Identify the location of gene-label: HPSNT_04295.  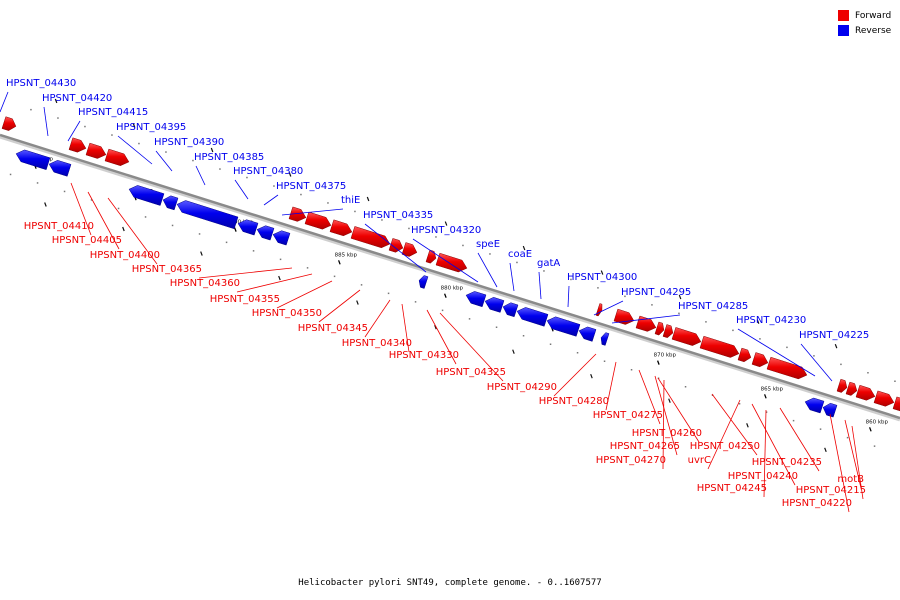
(656, 292).